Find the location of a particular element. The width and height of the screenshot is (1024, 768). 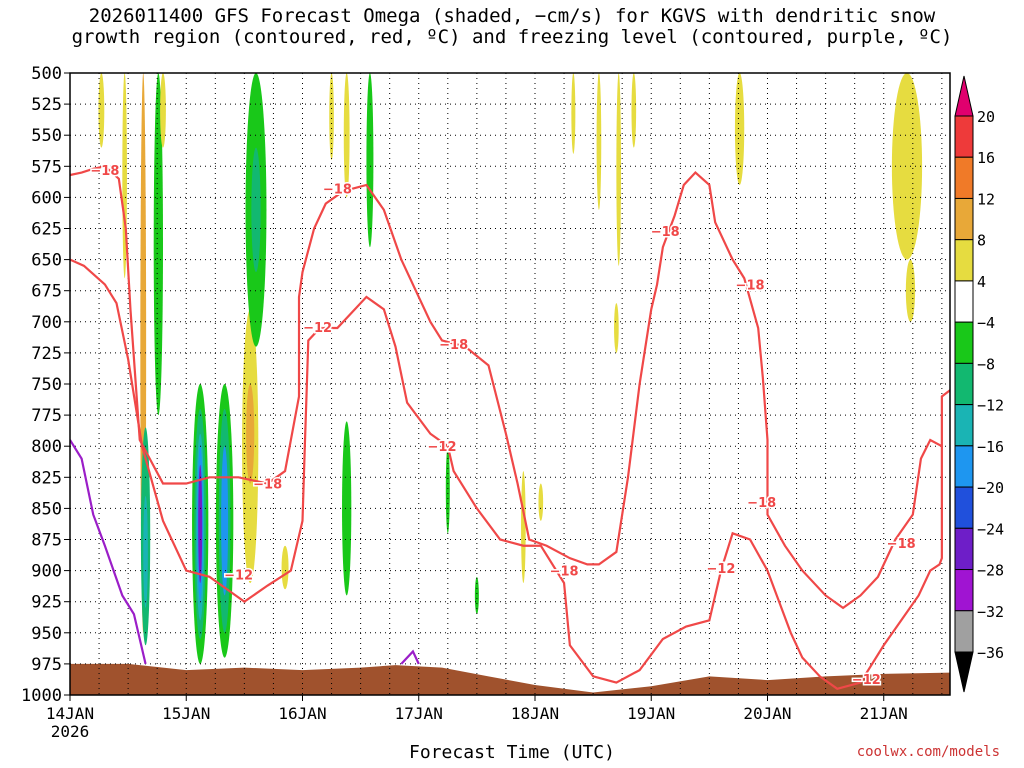

y-tick-label: 725 is located at coordinates (46, 354).